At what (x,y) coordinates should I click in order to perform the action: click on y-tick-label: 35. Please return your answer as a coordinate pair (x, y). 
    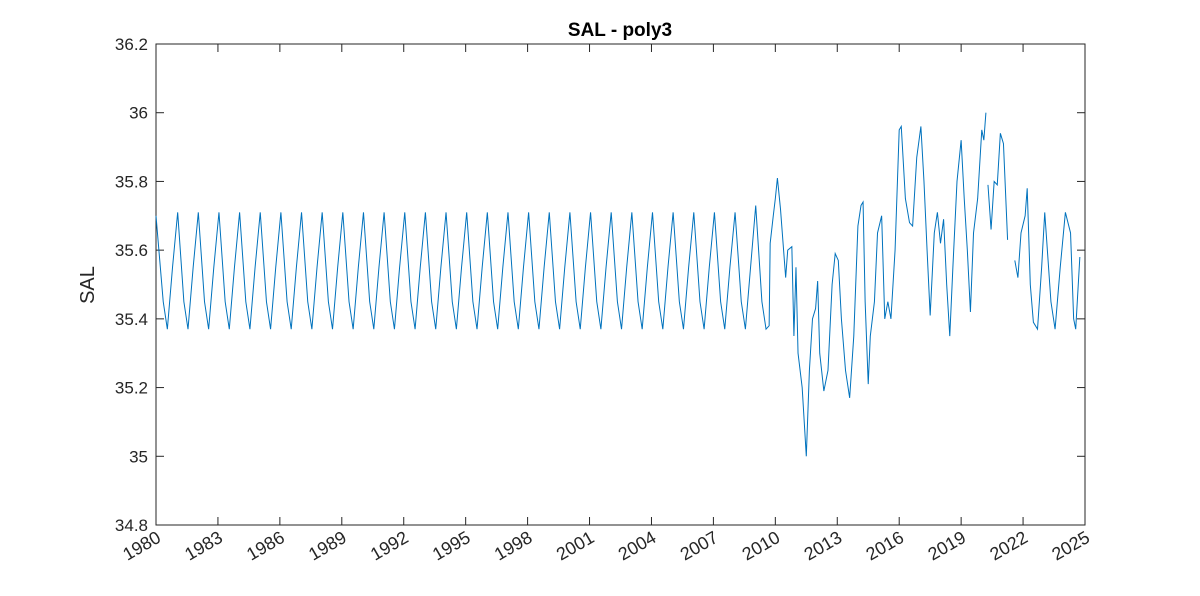
    Looking at the image, I should click on (138, 456).